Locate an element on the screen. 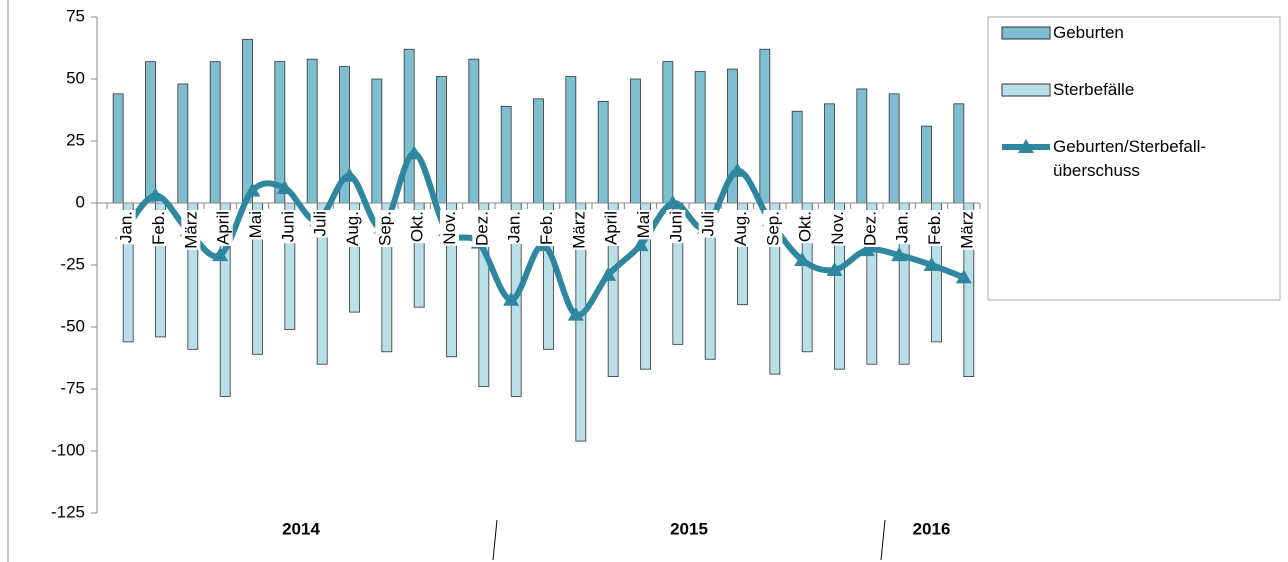 Image resolution: width=1288 pixels, height=562 pixels. x-tick-label-group: Feb. is located at coordinates (934, 228).